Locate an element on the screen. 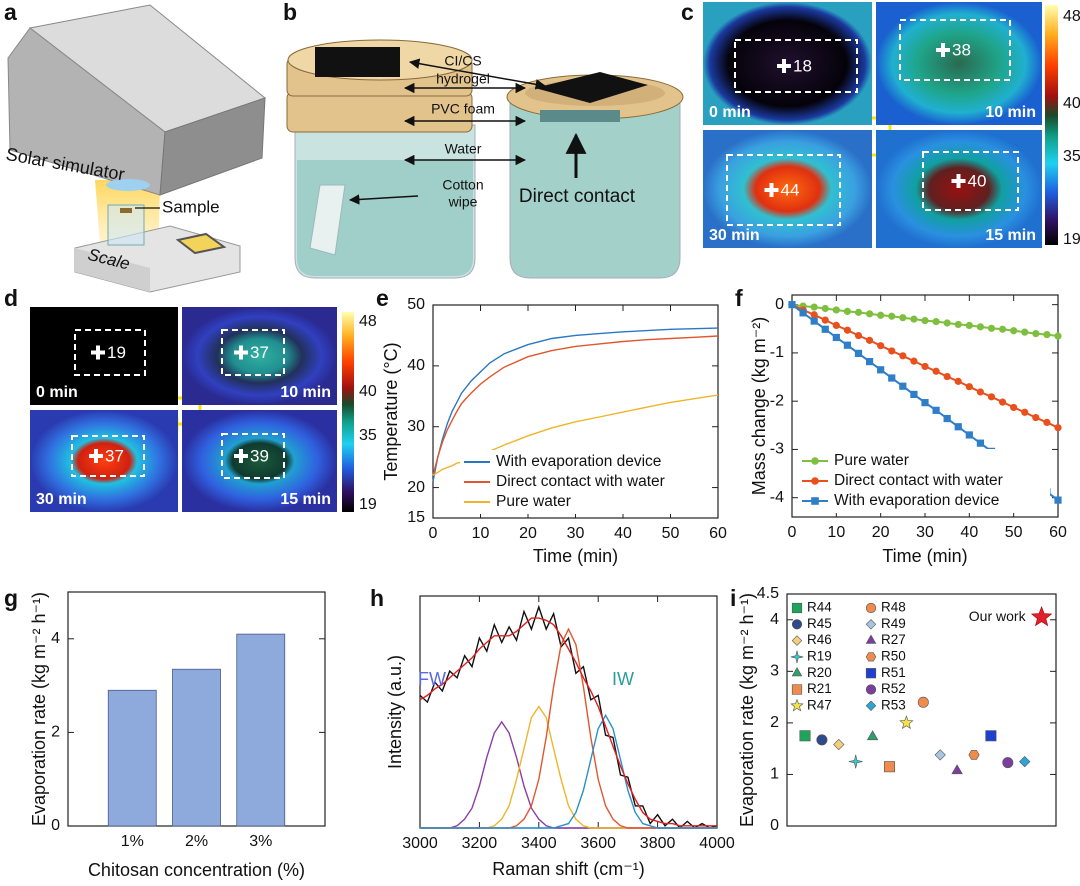 The image size is (1080, 886). illustration-label: Sample is located at coordinates (191, 206).